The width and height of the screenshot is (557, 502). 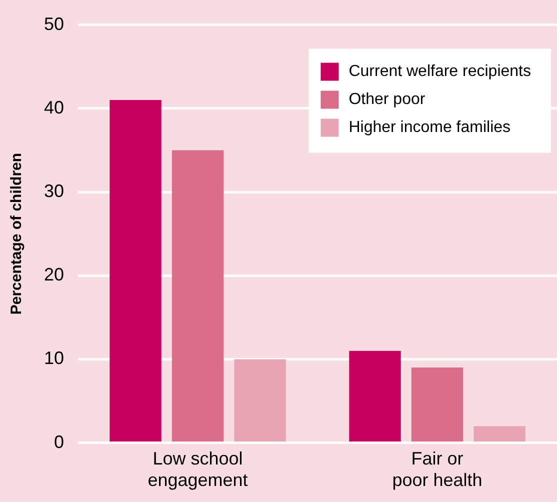 I want to click on legend-label: Other poor, so click(x=387, y=99).